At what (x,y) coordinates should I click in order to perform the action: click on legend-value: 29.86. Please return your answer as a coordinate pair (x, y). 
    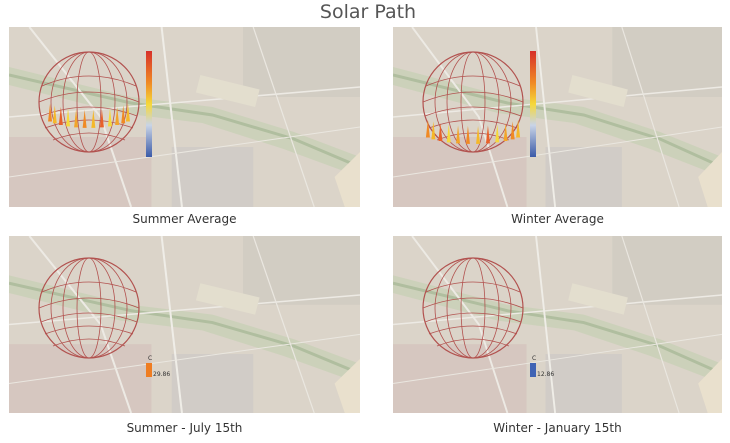
    Looking at the image, I should click on (161, 374).